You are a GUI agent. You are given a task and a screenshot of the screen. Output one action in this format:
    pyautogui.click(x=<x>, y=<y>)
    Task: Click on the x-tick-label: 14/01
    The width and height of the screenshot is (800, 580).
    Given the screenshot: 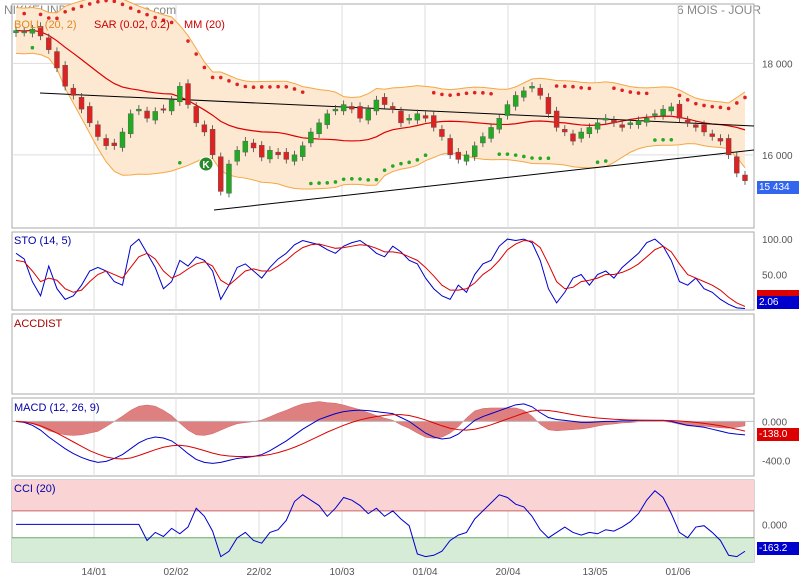 What is the action you would take?
    pyautogui.click(x=93, y=572)
    